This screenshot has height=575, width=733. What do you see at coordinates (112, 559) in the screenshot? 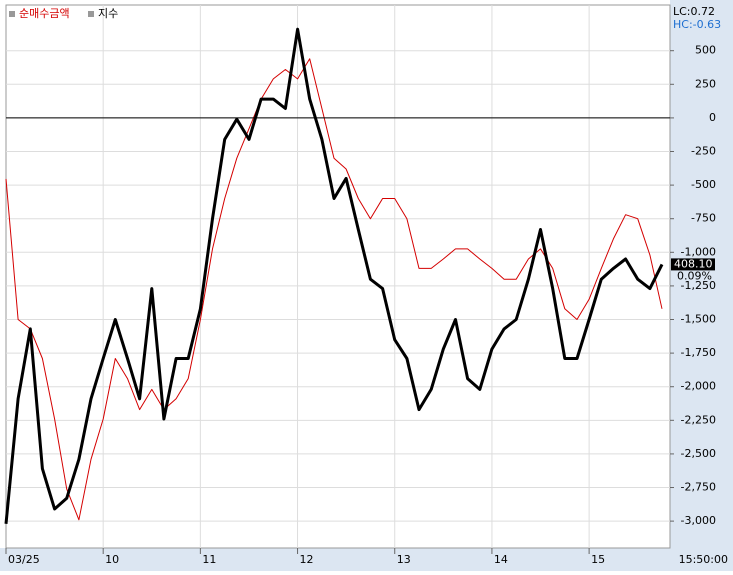
I see `x-tick-label: 10` at bounding box center [112, 559].